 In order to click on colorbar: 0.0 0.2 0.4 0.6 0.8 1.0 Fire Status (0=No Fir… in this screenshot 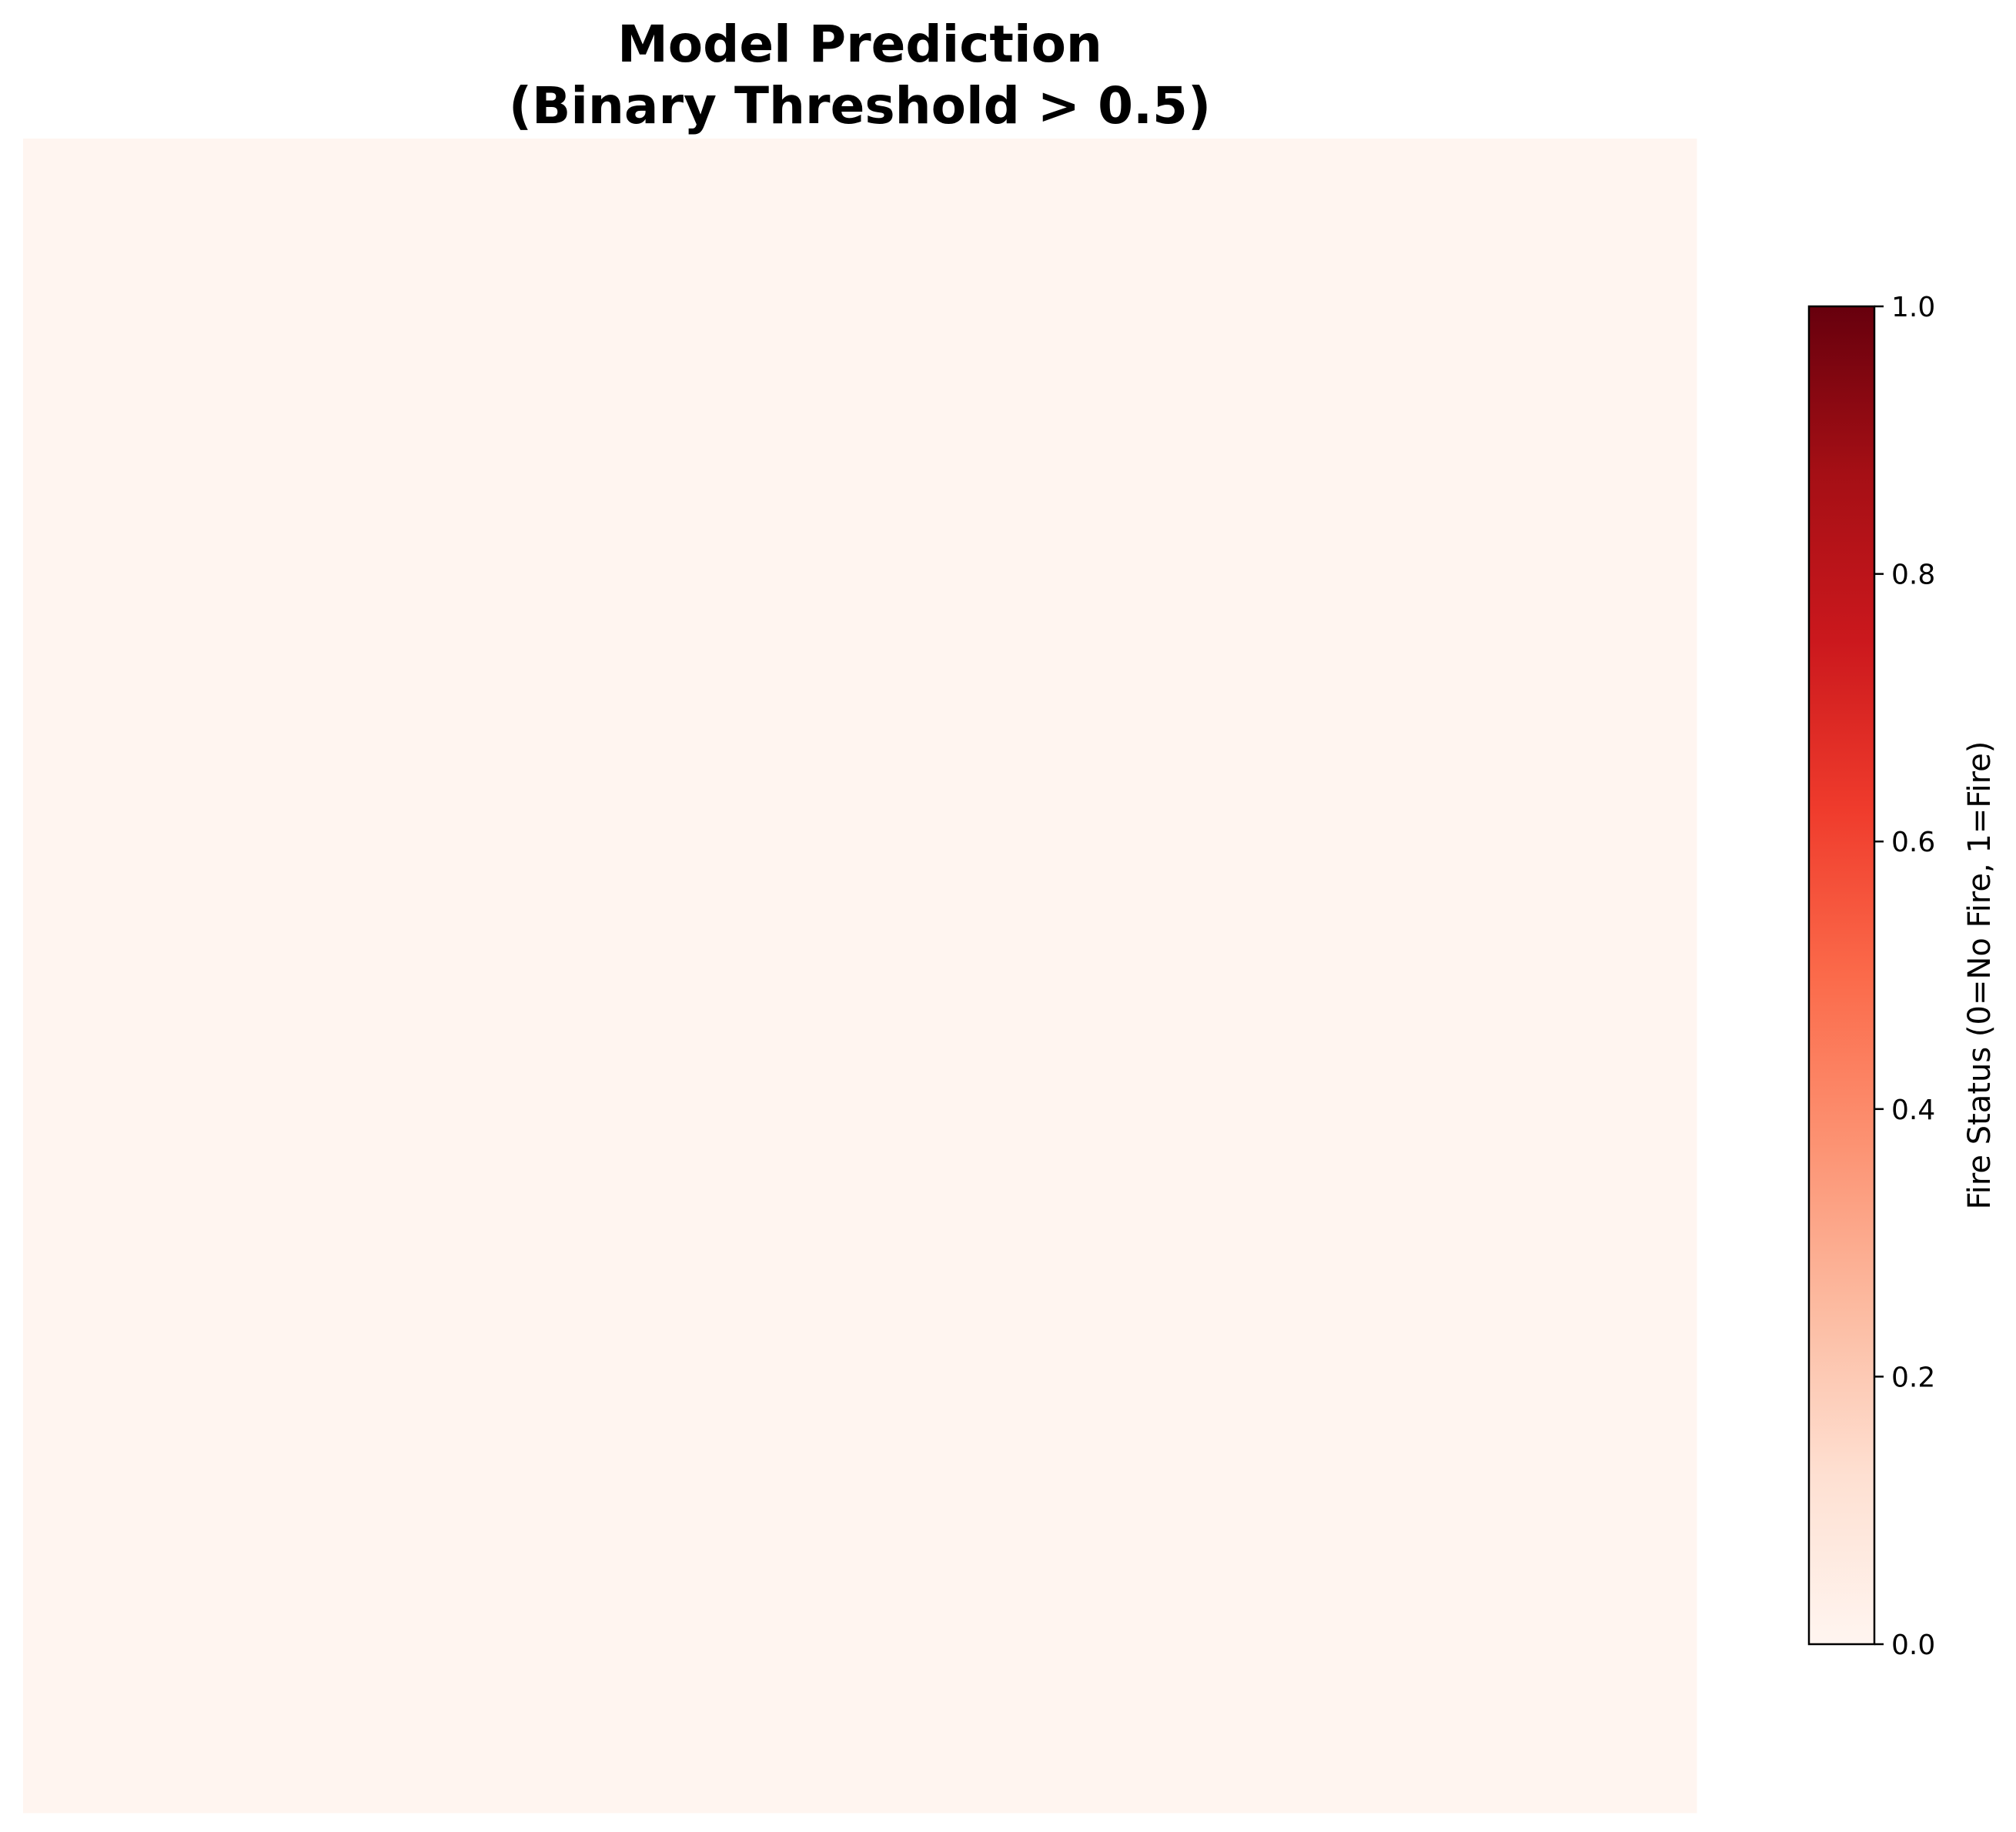, I will do `click(1902, 976)`.